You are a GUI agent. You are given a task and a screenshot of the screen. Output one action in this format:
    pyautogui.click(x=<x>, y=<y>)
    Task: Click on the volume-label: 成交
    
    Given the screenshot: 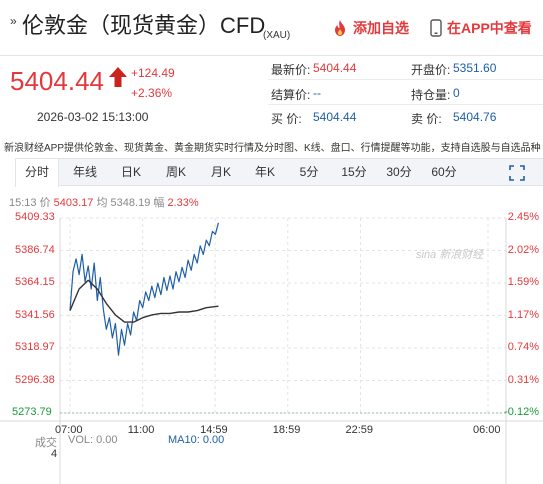 What is the action you would take?
    pyautogui.click(x=46, y=443)
    